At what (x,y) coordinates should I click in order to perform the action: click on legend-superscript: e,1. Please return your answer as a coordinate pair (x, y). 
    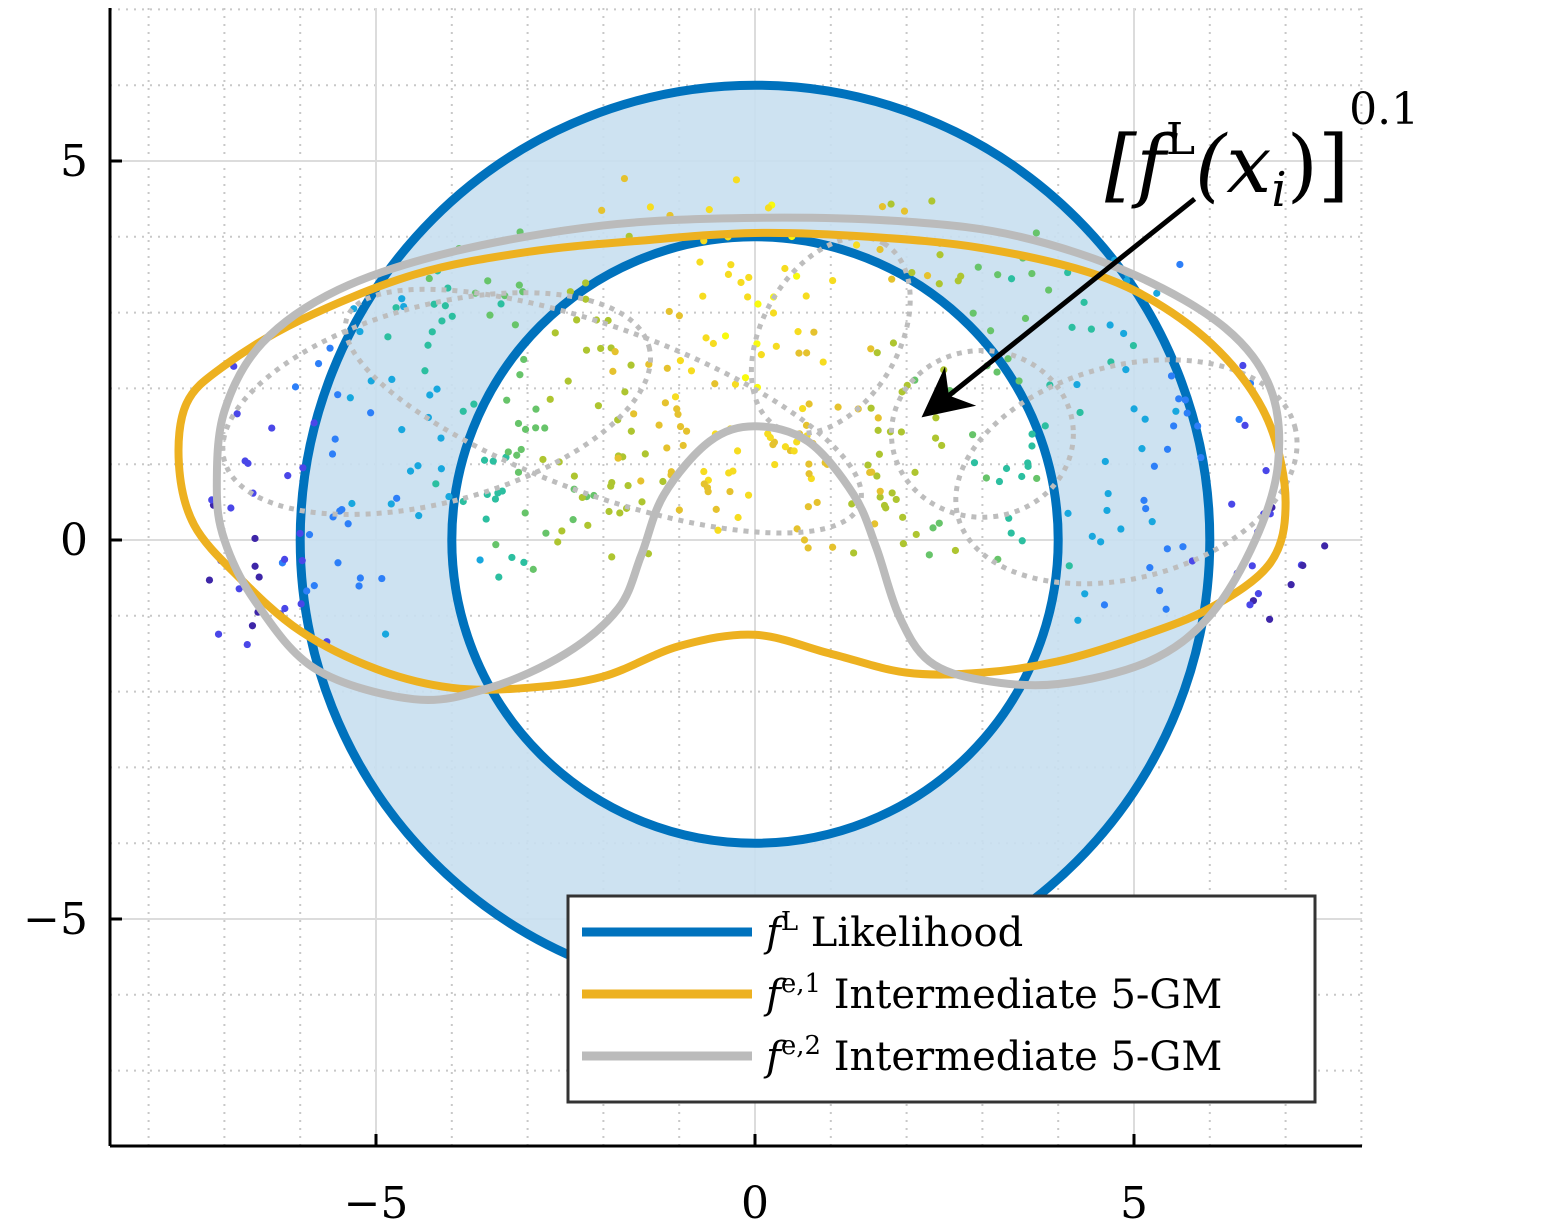
    Looking at the image, I should click on (801, 984).